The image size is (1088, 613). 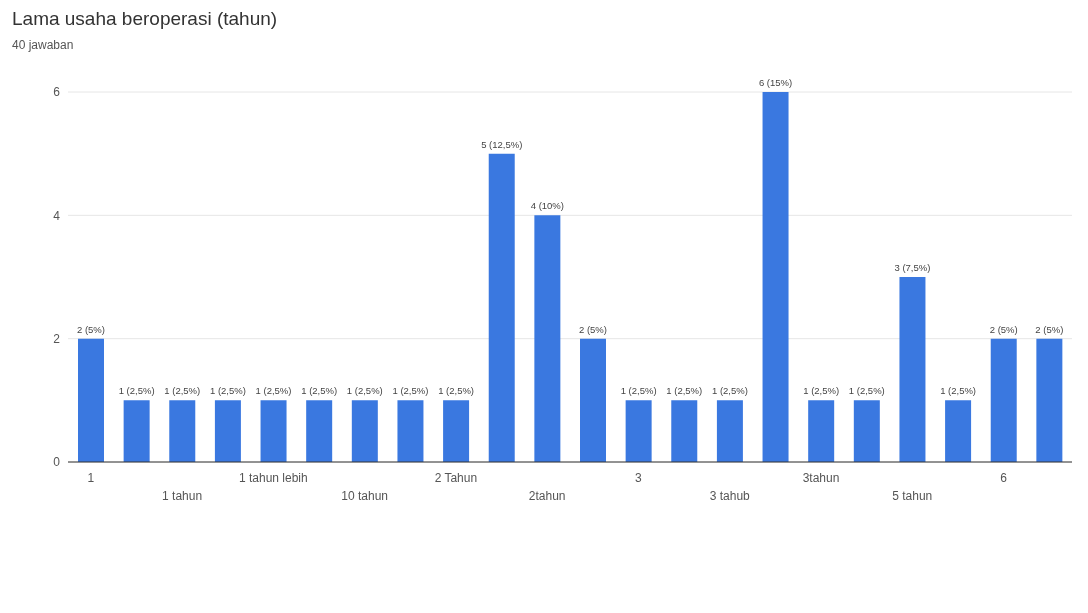 What do you see at coordinates (775, 82) in the screenshot?
I see `data-label: 6 (15%)` at bounding box center [775, 82].